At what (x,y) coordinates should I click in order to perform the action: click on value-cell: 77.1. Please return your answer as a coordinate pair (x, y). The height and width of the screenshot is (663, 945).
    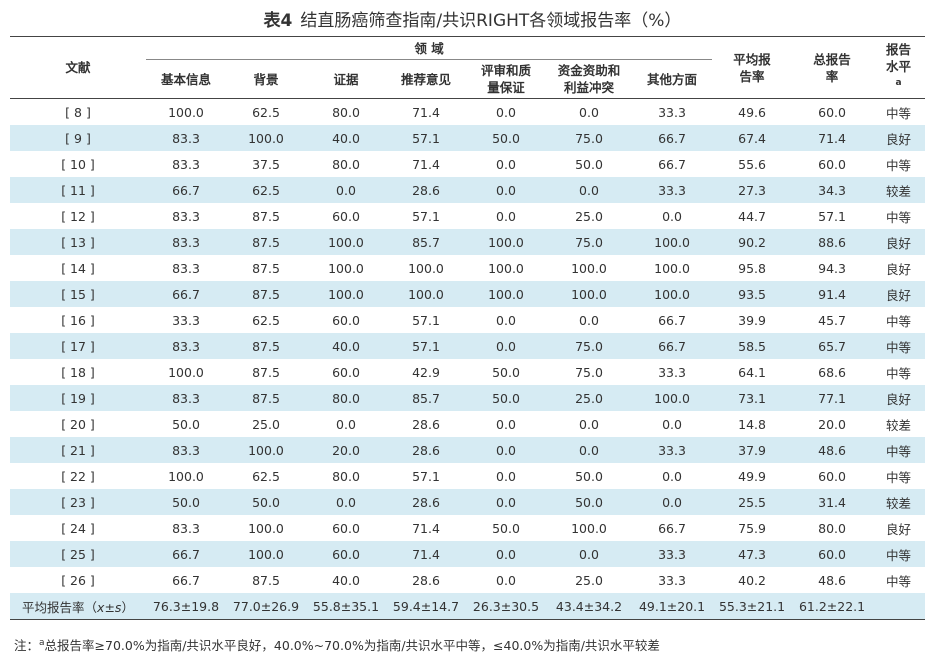
    Looking at the image, I should click on (832, 398).